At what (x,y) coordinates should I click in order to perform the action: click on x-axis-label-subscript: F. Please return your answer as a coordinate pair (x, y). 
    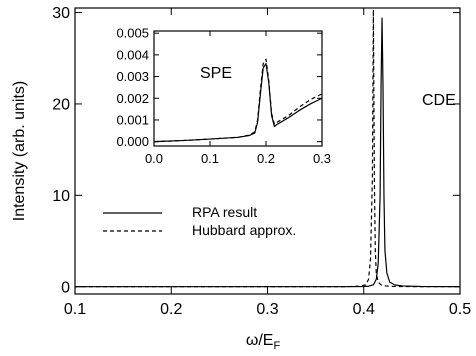
    Looking at the image, I should click on (276, 346).